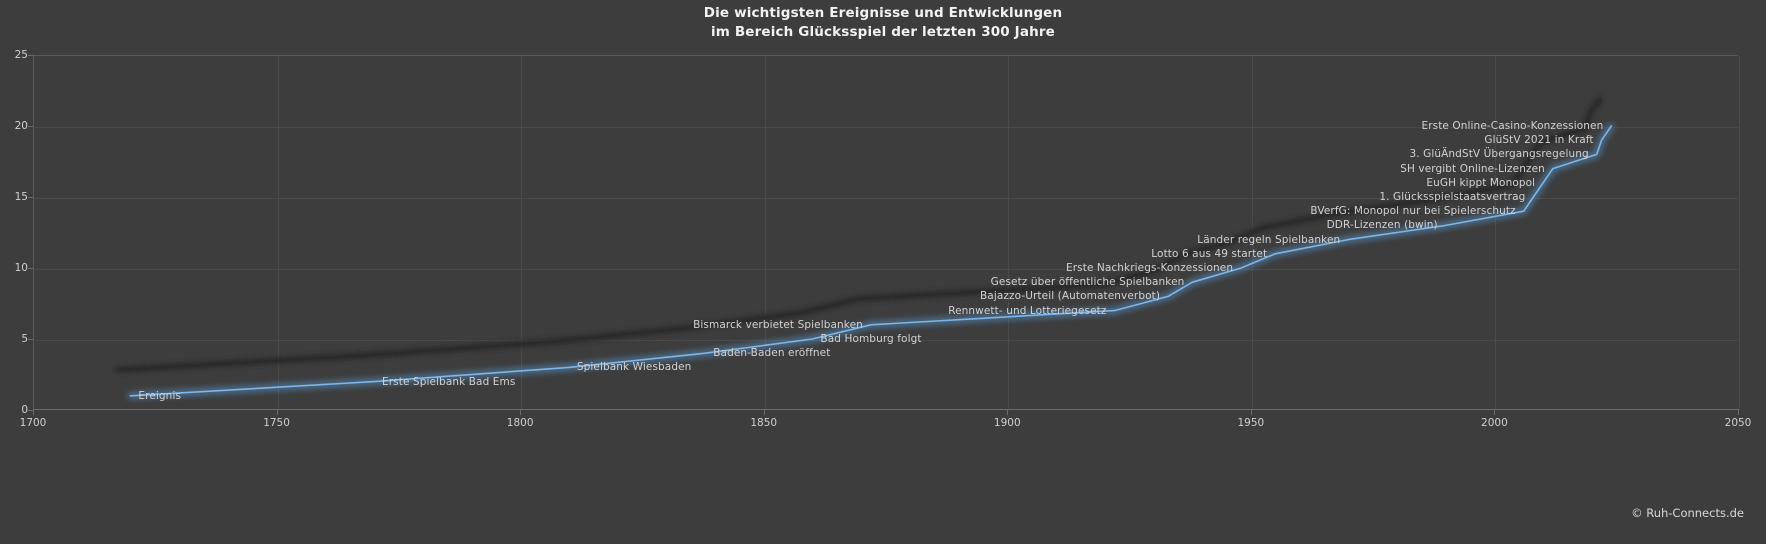 Image resolution: width=1766 pixels, height=544 pixels. What do you see at coordinates (1539, 140) in the screenshot?
I see `annotation-label: GlüStV 2021 in Kraft` at bounding box center [1539, 140].